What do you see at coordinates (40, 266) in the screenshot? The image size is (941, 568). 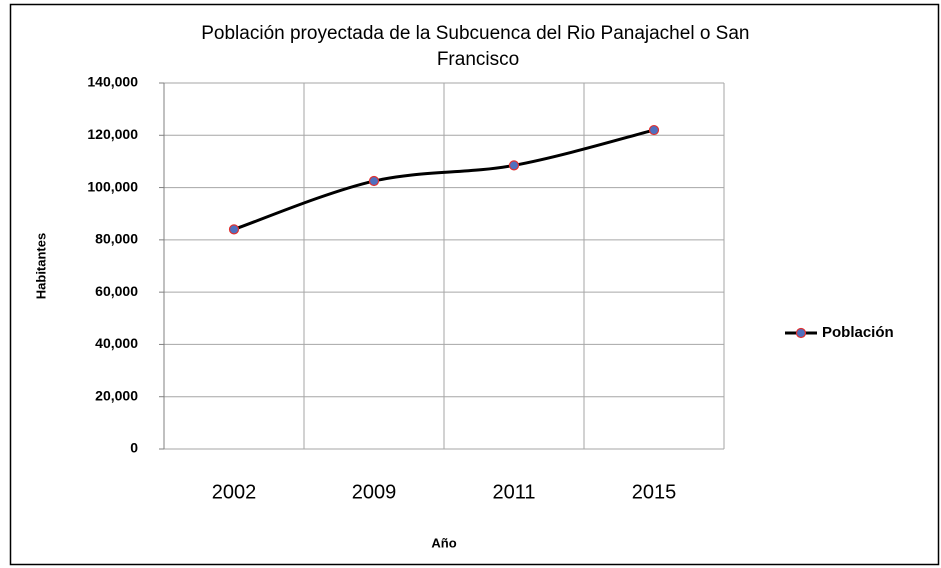 I see `y-axis-label: Habitantes` at bounding box center [40, 266].